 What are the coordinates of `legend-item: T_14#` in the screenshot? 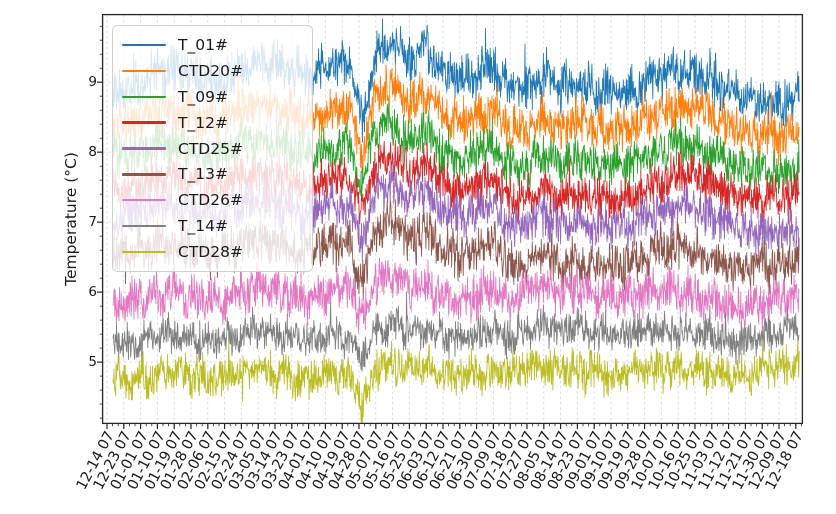 It's located at (212, 226).